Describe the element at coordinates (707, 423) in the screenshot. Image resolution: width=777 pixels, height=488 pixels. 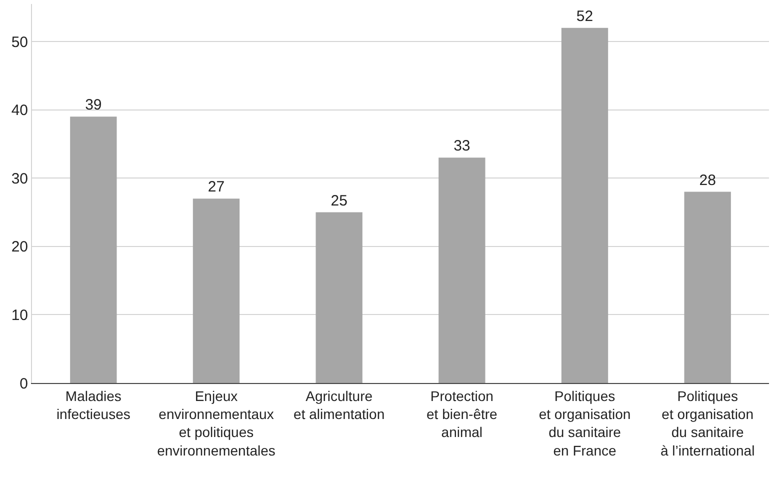
I see `x-tick-label: Politiques et organisation du sanitaire à l’international` at that location.